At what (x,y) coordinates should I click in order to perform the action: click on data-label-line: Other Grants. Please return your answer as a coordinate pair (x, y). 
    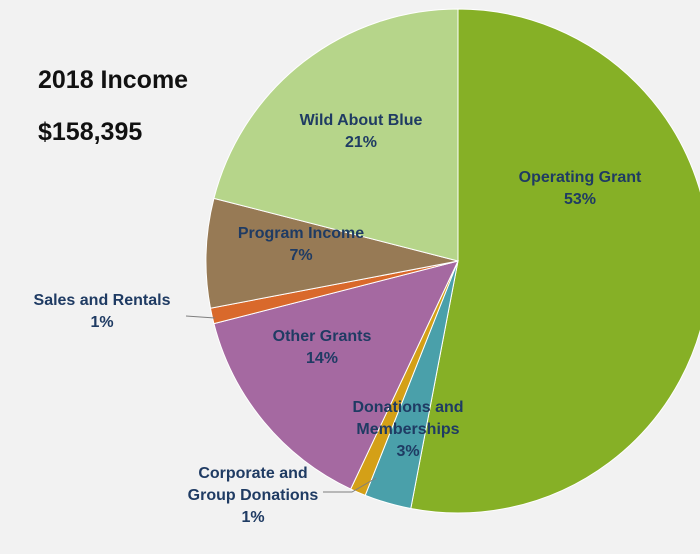
    Looking at the image, I should click on (322, 336).